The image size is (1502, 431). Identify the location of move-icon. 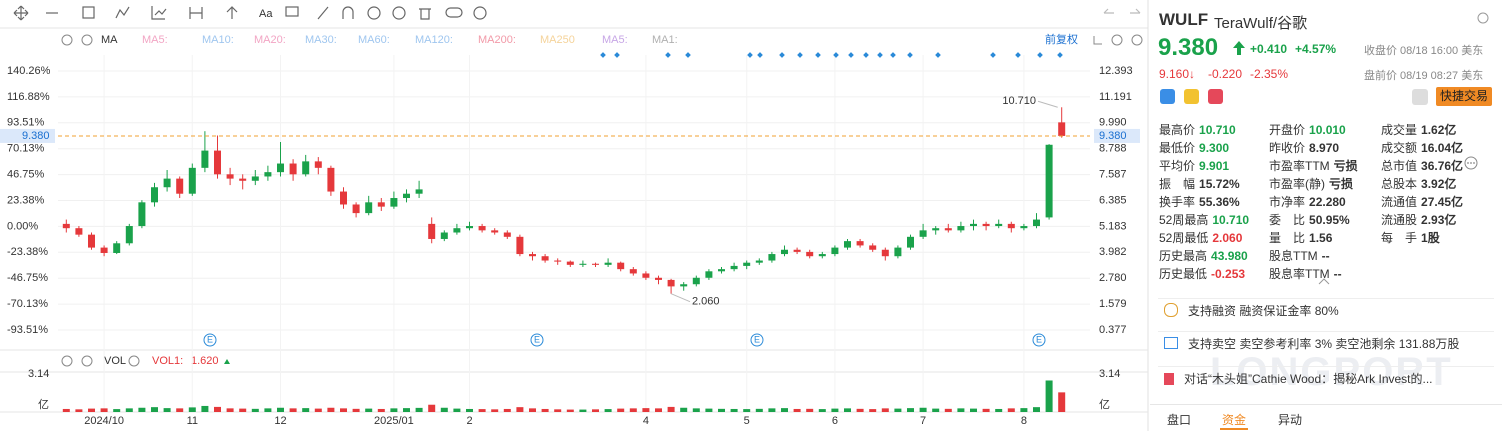
(21, 13).